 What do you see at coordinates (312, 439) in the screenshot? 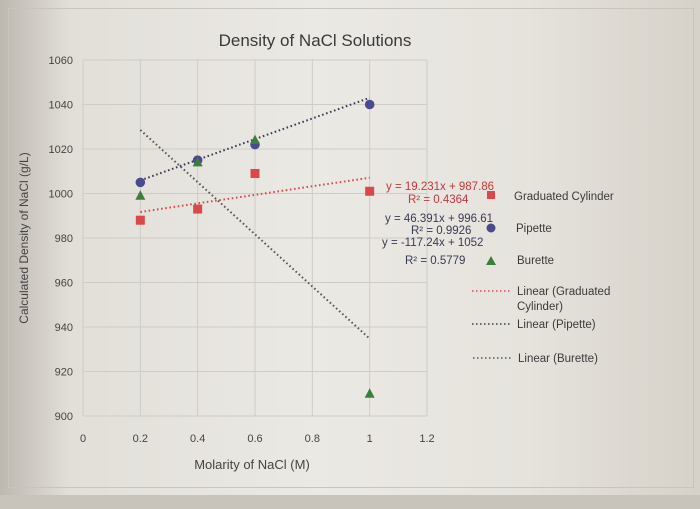
I see `x-tick-label: 0.8` at bounding box center [312, 439].